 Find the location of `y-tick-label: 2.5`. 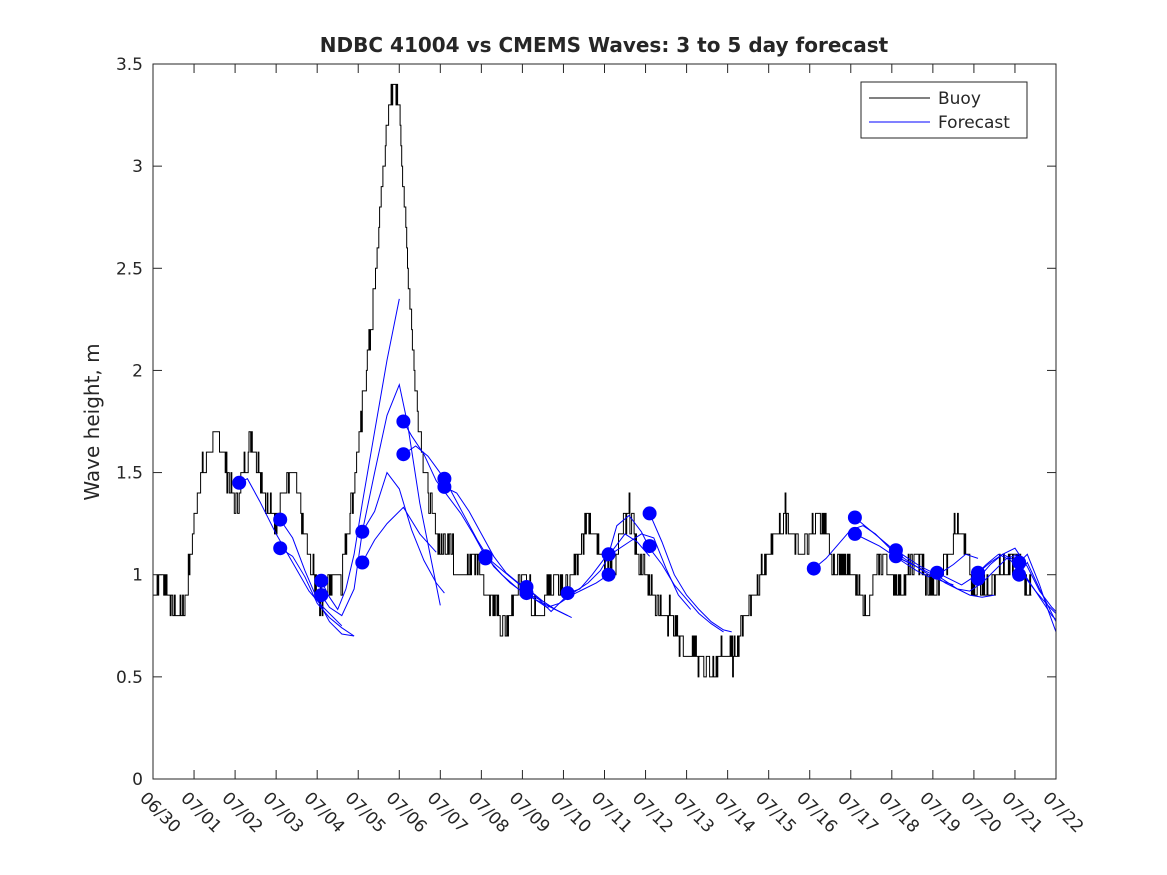

y-tick-label: 2.5 is located at coordinates (129, 269).